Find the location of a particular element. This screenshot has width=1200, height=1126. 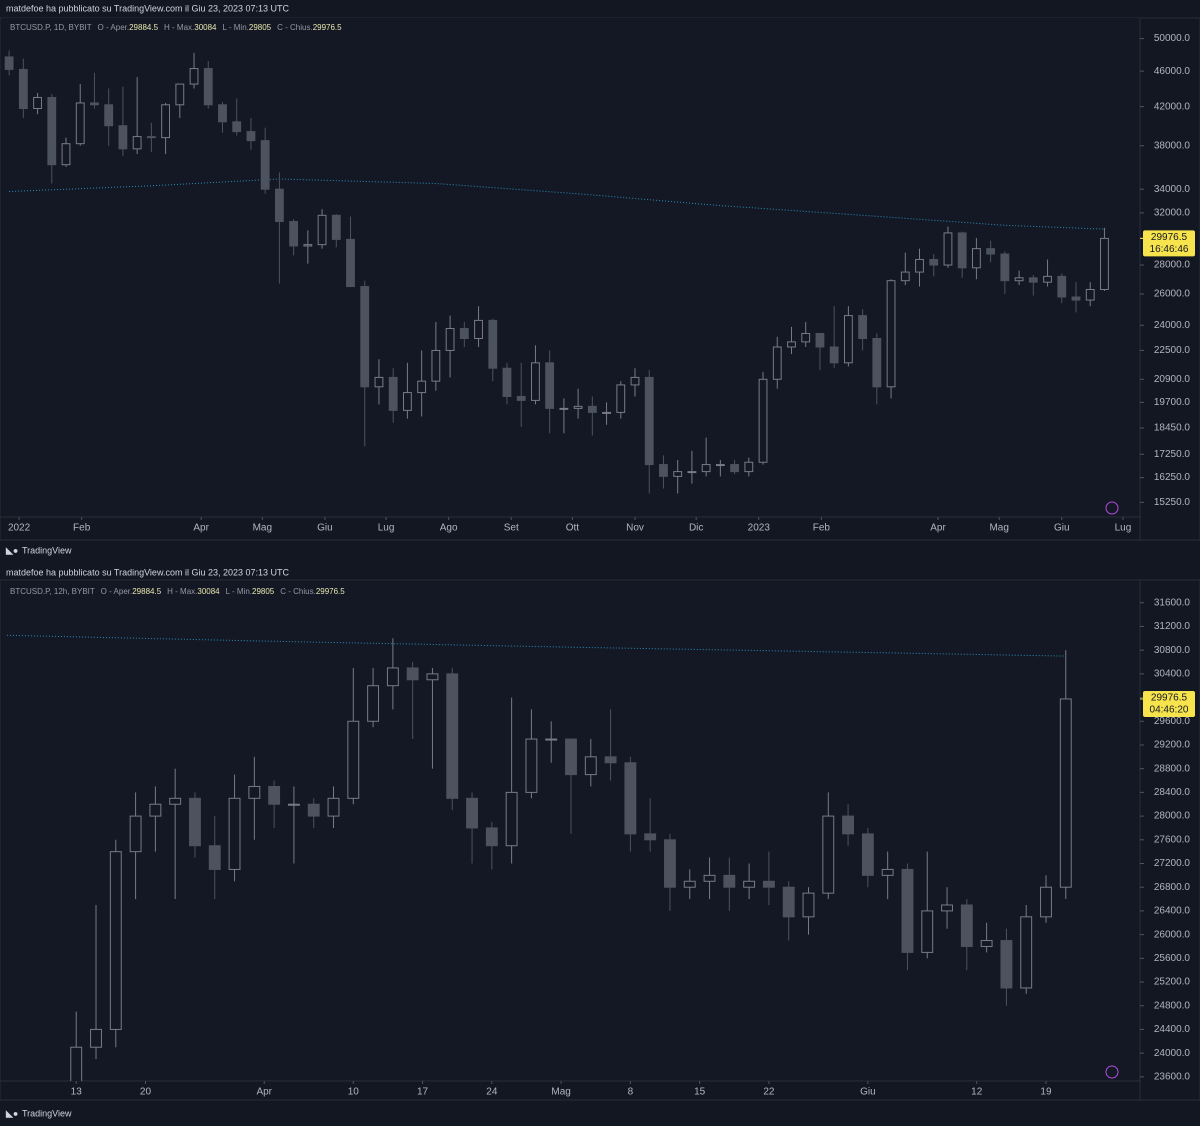

x-tick-label: 17 is located at coordinates (423, 1092).